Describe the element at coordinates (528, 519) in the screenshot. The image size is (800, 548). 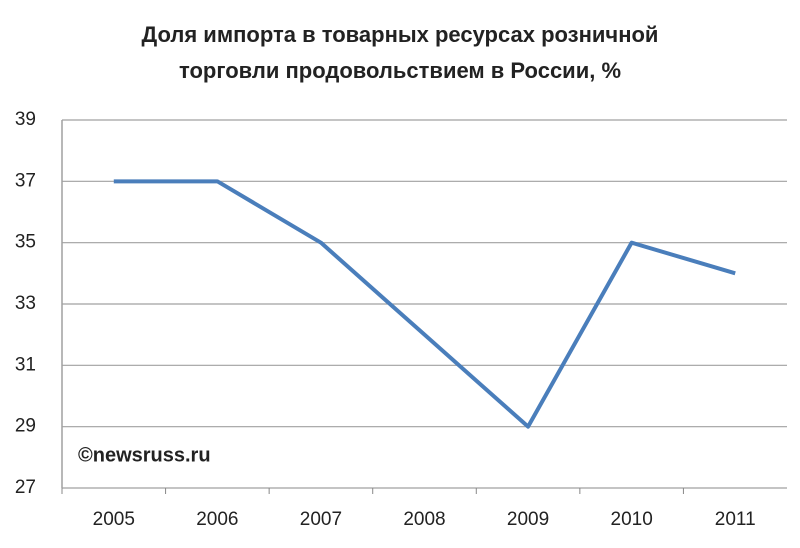
I see `x-tick-label: 2009` at that location.